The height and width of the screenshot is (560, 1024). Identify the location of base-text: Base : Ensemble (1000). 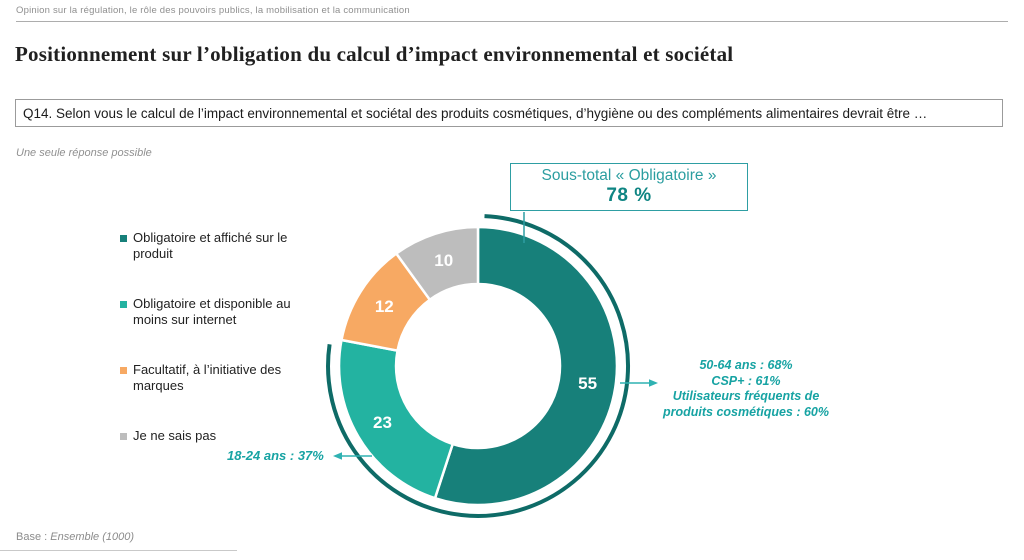
(75, 537).